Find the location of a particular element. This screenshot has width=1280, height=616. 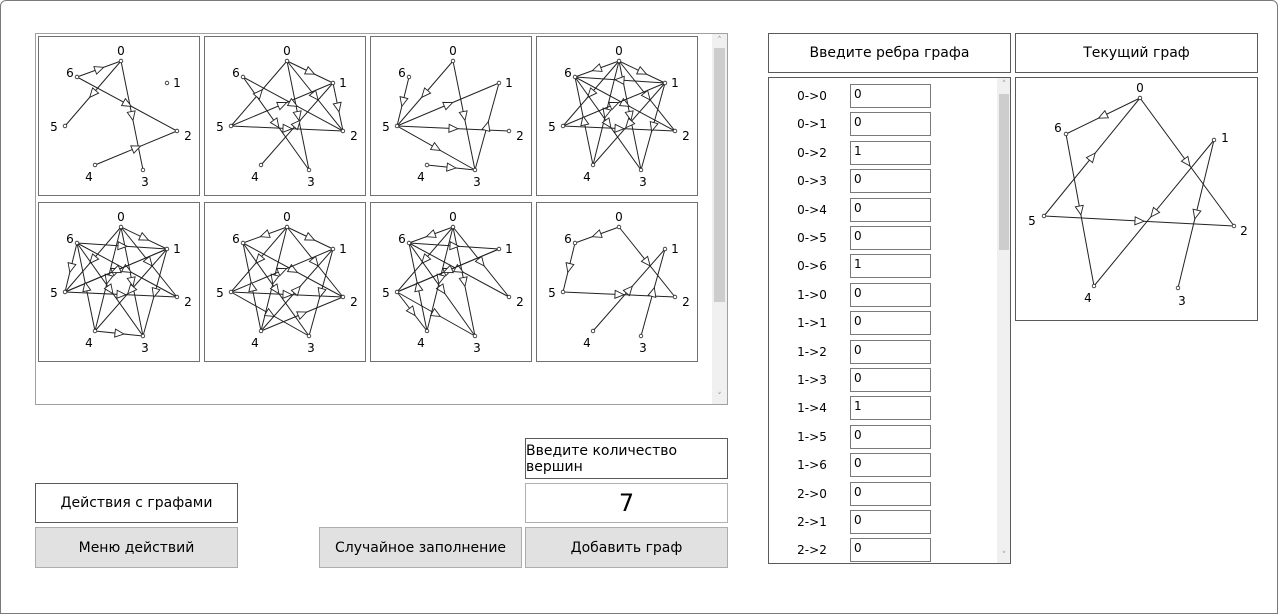

vertex-count-label: Введите количество вершин is located at coordinates (626, 458).